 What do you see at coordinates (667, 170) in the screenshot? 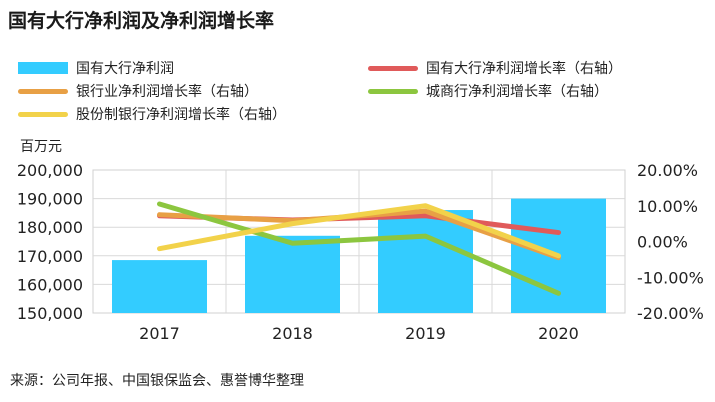
I see `right-tick-label: 20.00%` at bounding box center [667, 170].